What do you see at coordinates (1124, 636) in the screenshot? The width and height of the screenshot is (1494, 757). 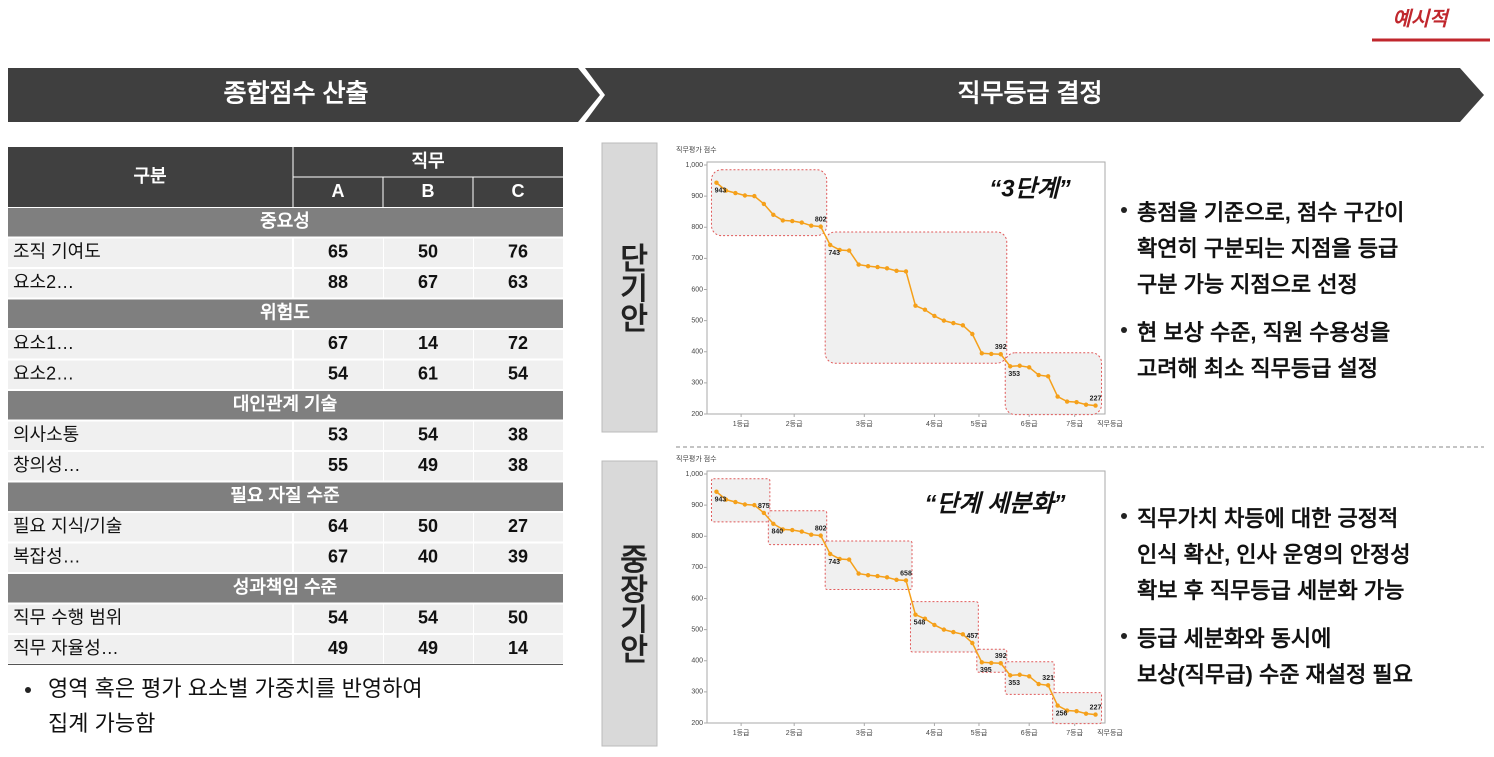 I see `bullet` at bounding box center [1124, 636].